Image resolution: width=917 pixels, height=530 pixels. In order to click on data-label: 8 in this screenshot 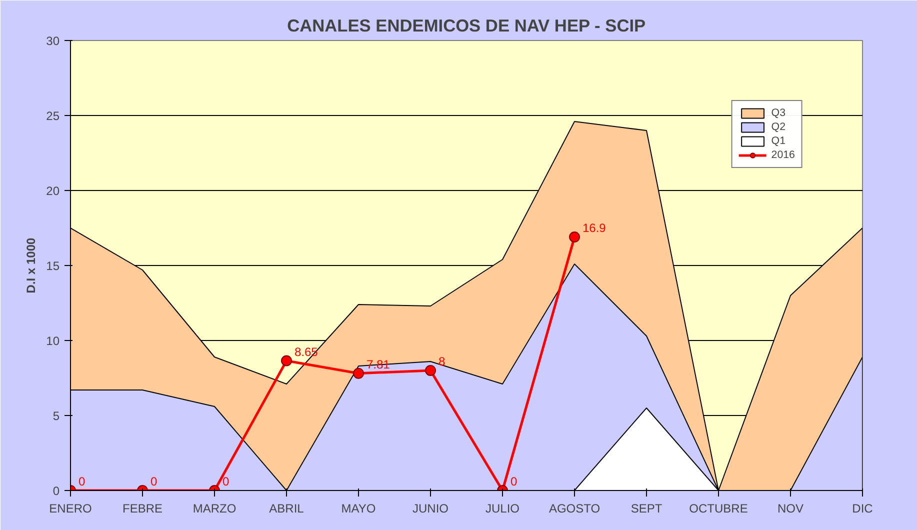, I will do `click(442, 361)`.